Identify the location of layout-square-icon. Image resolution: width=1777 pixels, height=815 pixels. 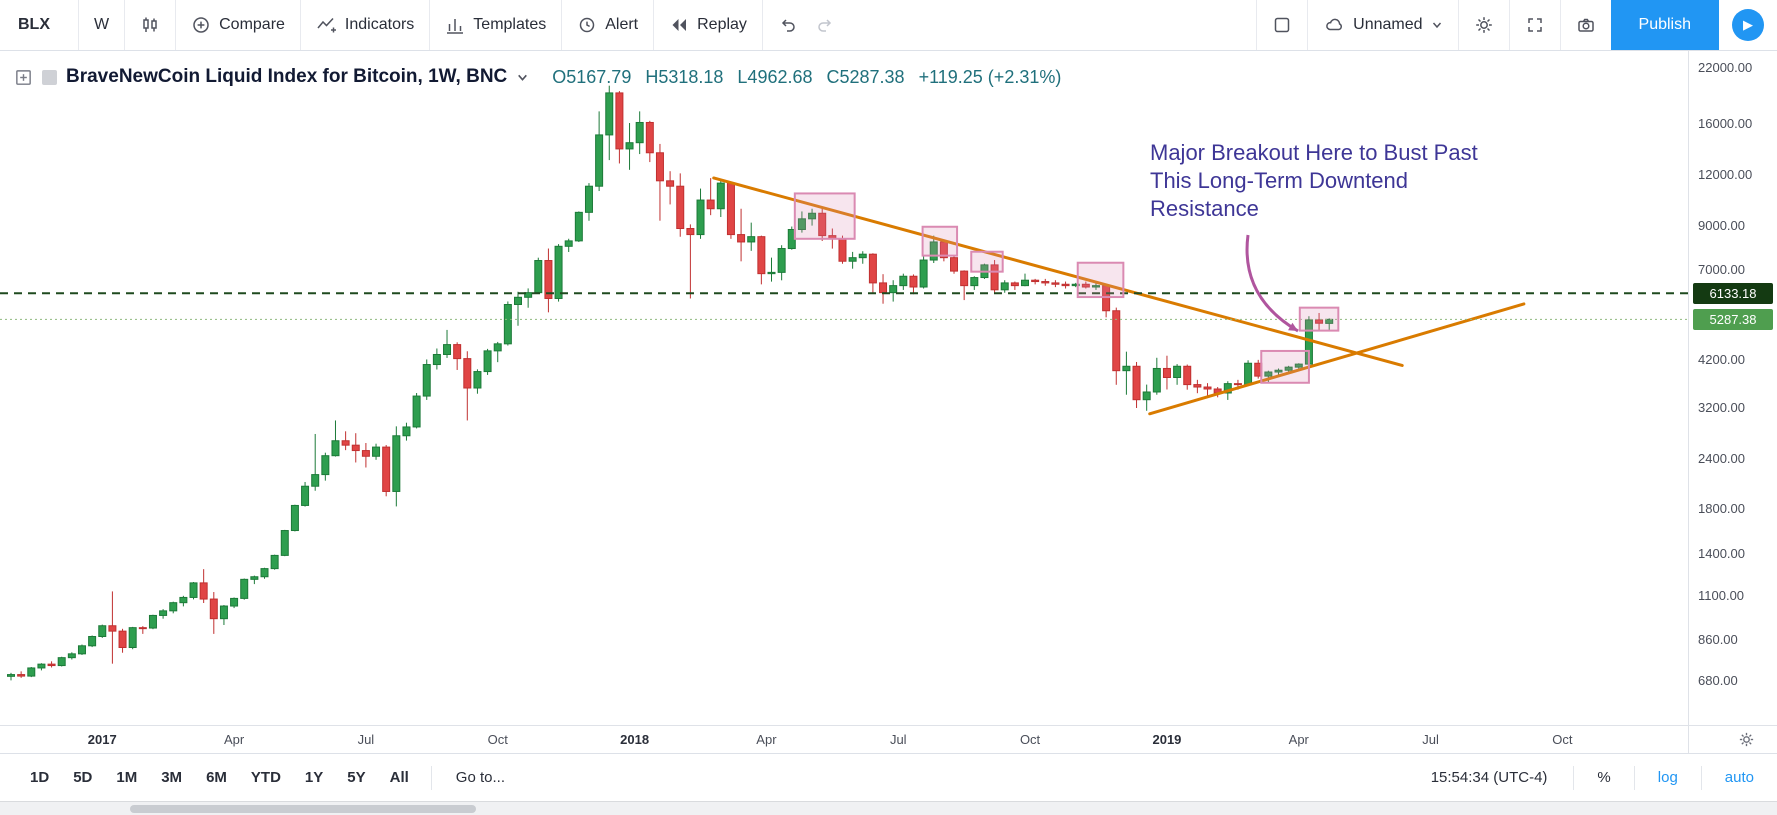
(1282, 25).